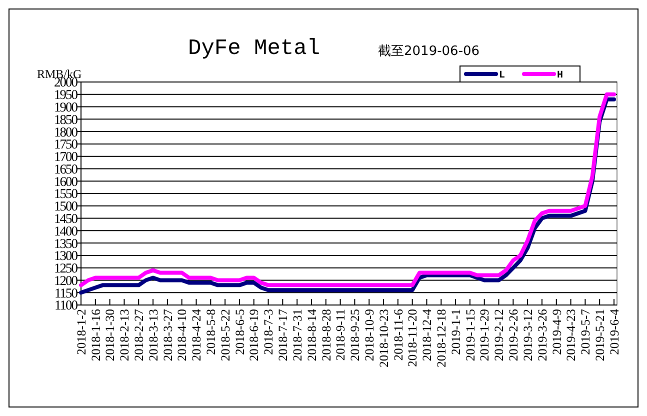  Describe the element at coordinates (297, 335) in the screenshot. I see `x-tick-label: 2018-7-31` at that location.